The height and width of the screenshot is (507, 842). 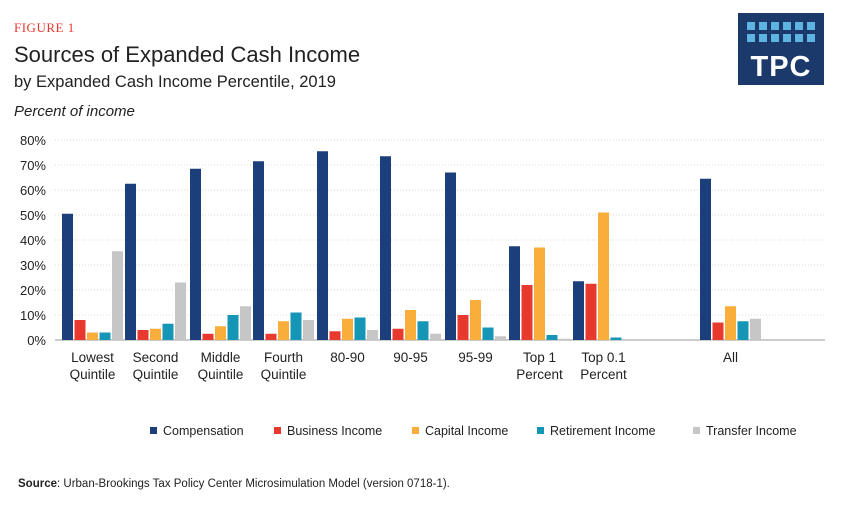 What do you see at coordinates (36, 340) in the screenshot?
I see `y-tick-label: 0%` at bounding box center [36, 340].